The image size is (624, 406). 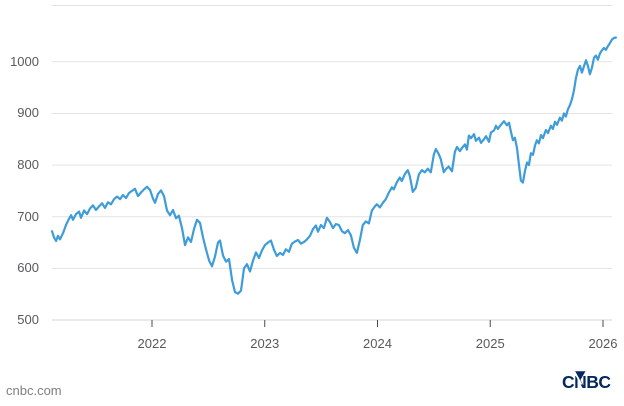 I want to click on y-axis-label: 500, so click(x=28, y=319).